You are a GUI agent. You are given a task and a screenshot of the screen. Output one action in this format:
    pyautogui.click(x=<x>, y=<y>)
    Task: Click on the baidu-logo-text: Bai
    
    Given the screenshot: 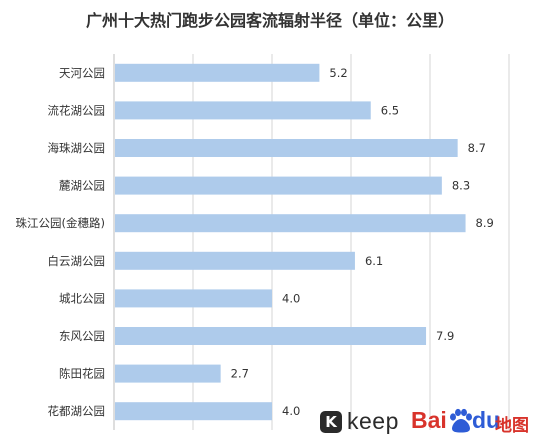 What is the action you would take?
    pyautogui.click(x=429, y=420)
    